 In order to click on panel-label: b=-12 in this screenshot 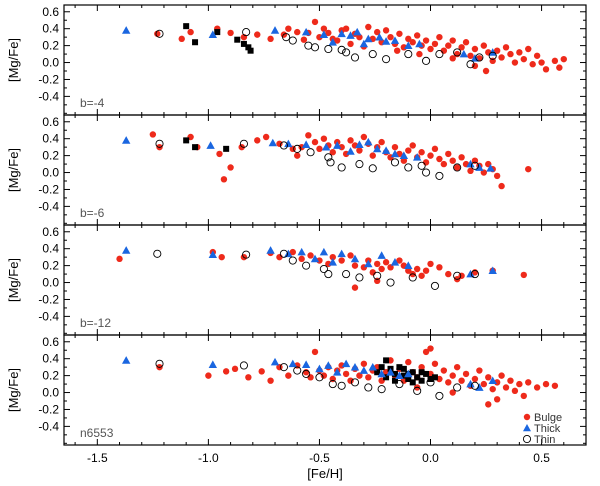, I will do `click(95, 323)`.